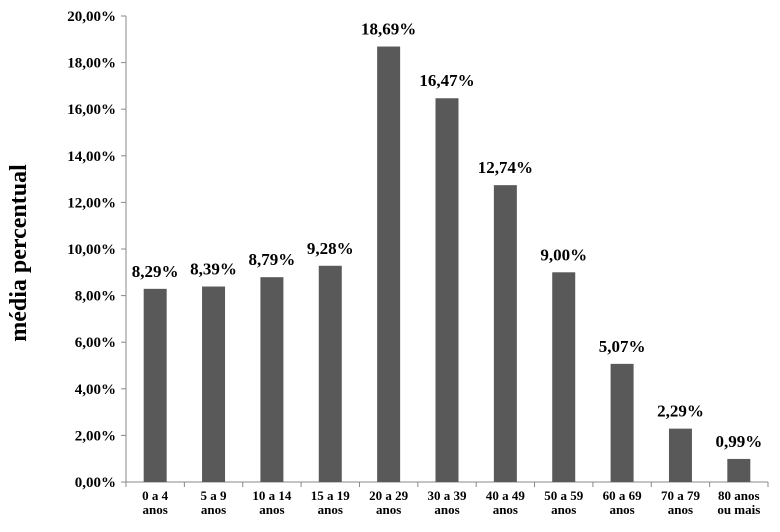 Image resolution: width=780 pixels, height=532 pixels. Describe the element at coordinates (155, 271) in the screenshot. I see `data-label: 8,29%` at that location.